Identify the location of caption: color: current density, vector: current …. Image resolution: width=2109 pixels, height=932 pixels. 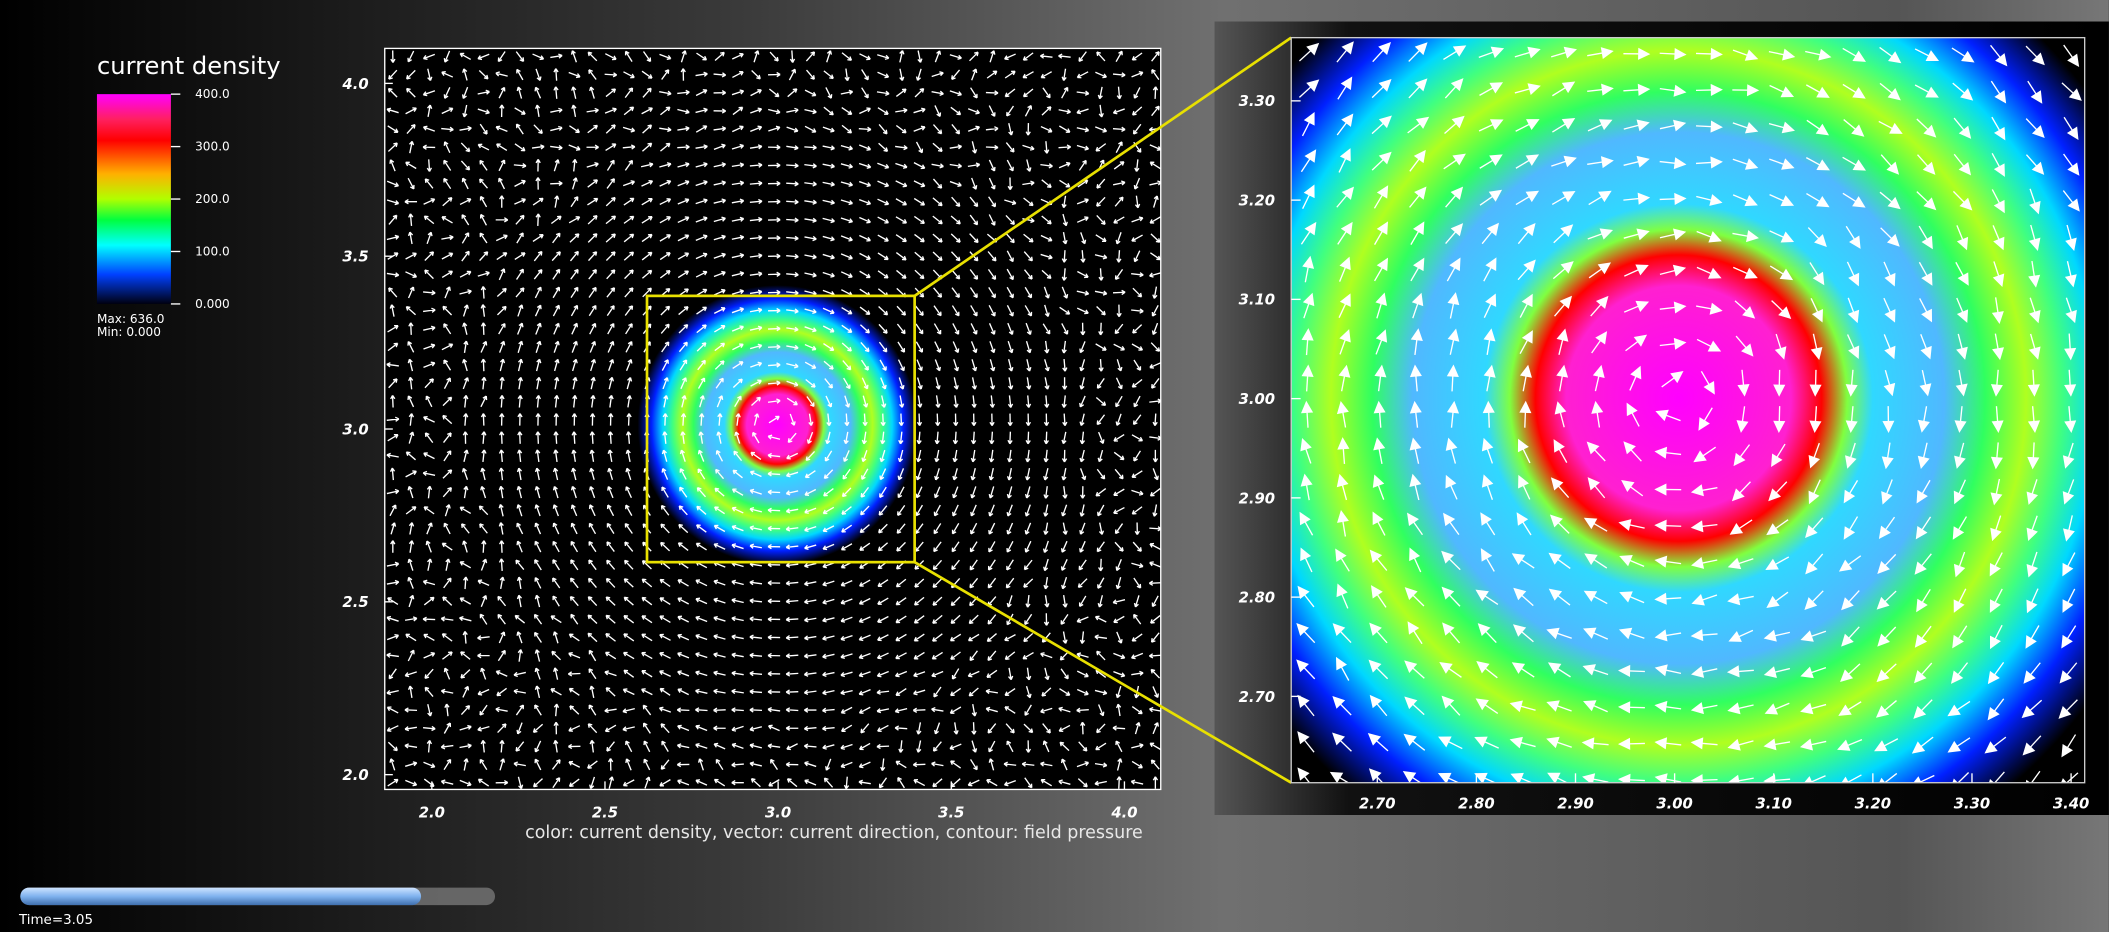
(834, 833).